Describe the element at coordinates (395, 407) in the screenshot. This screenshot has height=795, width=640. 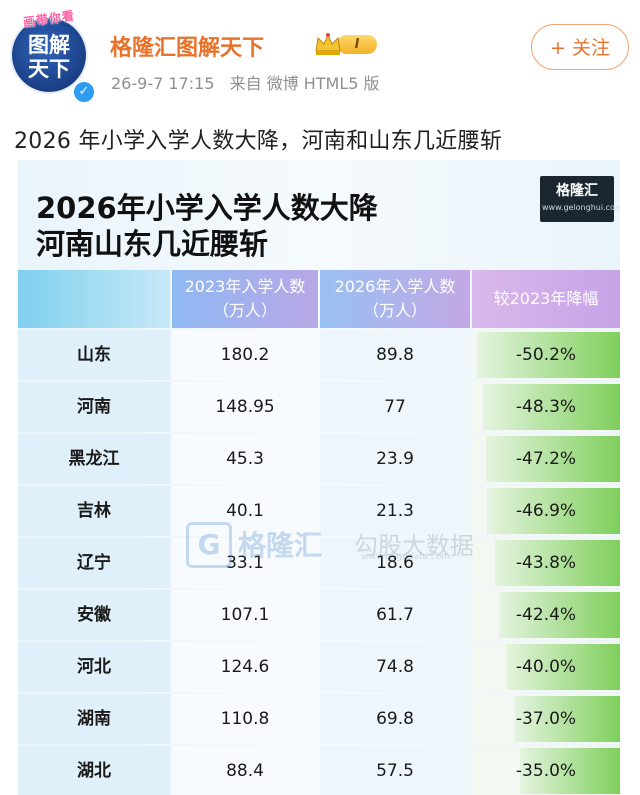
I see `cell-2026: 77` at that location.